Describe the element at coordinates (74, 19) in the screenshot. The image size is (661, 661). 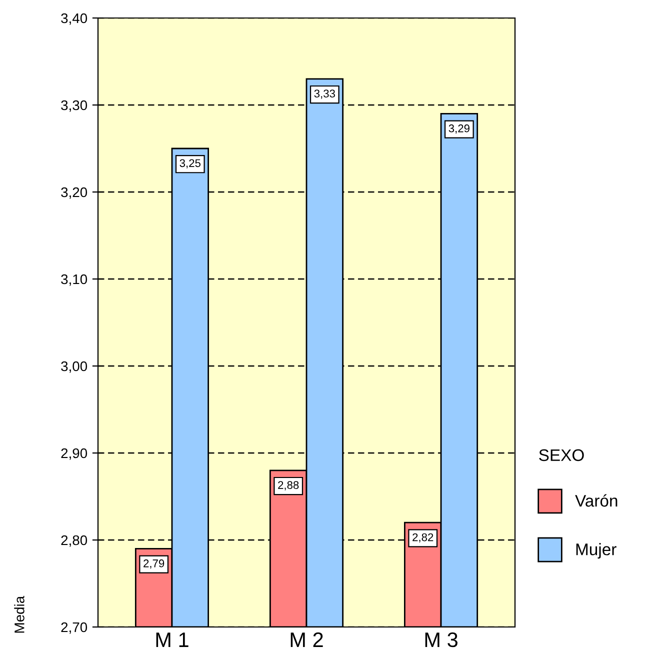
I see `y-tick-label: 3,40` at that location.